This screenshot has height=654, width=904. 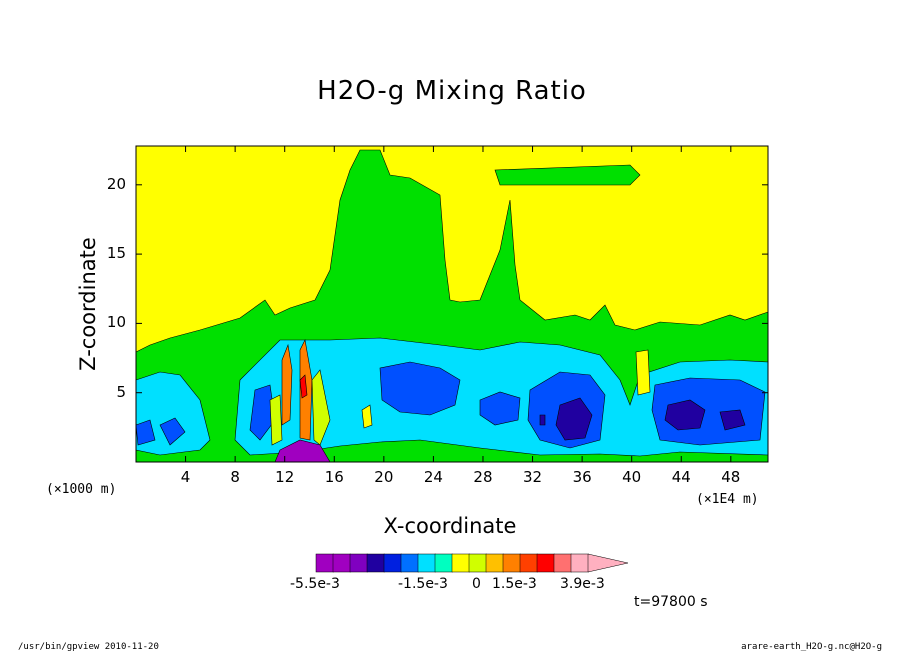 What do you see at coordinates (450, 526) in the screenshot?
I see `x-axis-label: X-coordinate` at bounding box center [450, 526].